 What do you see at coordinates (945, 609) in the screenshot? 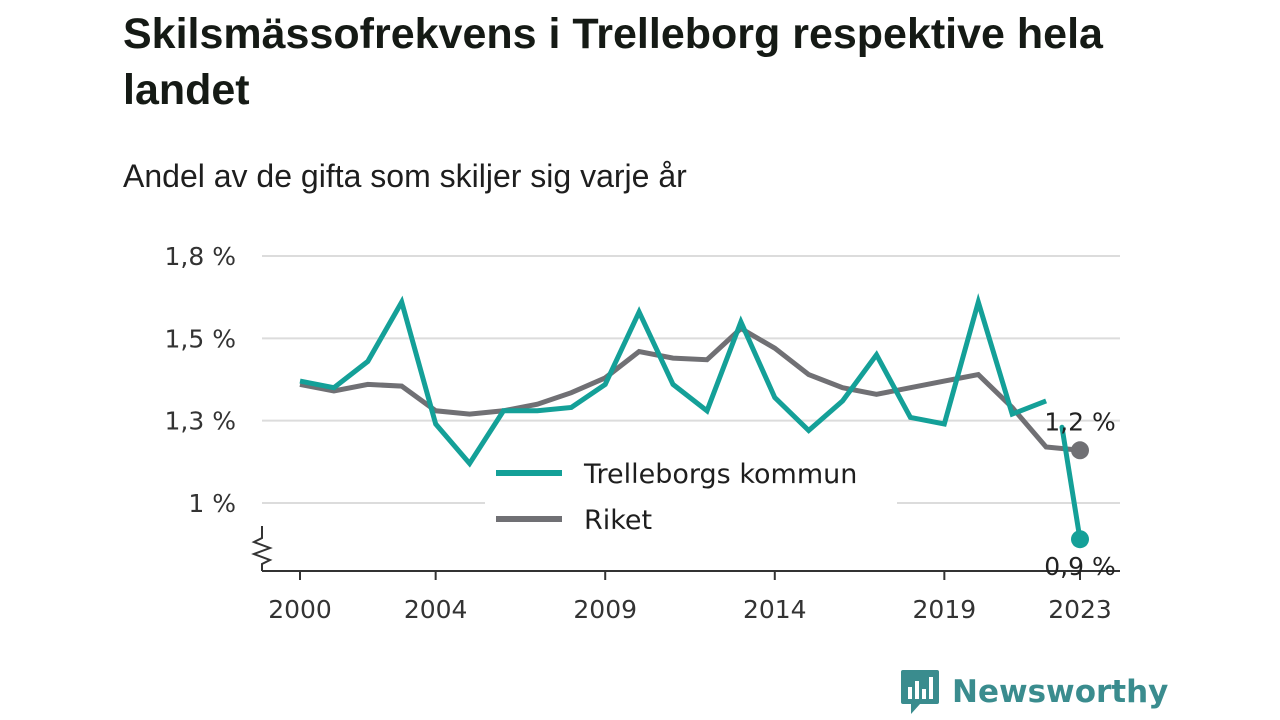
I see `x-tick-label: 2019` at bounding box center [945, 609].